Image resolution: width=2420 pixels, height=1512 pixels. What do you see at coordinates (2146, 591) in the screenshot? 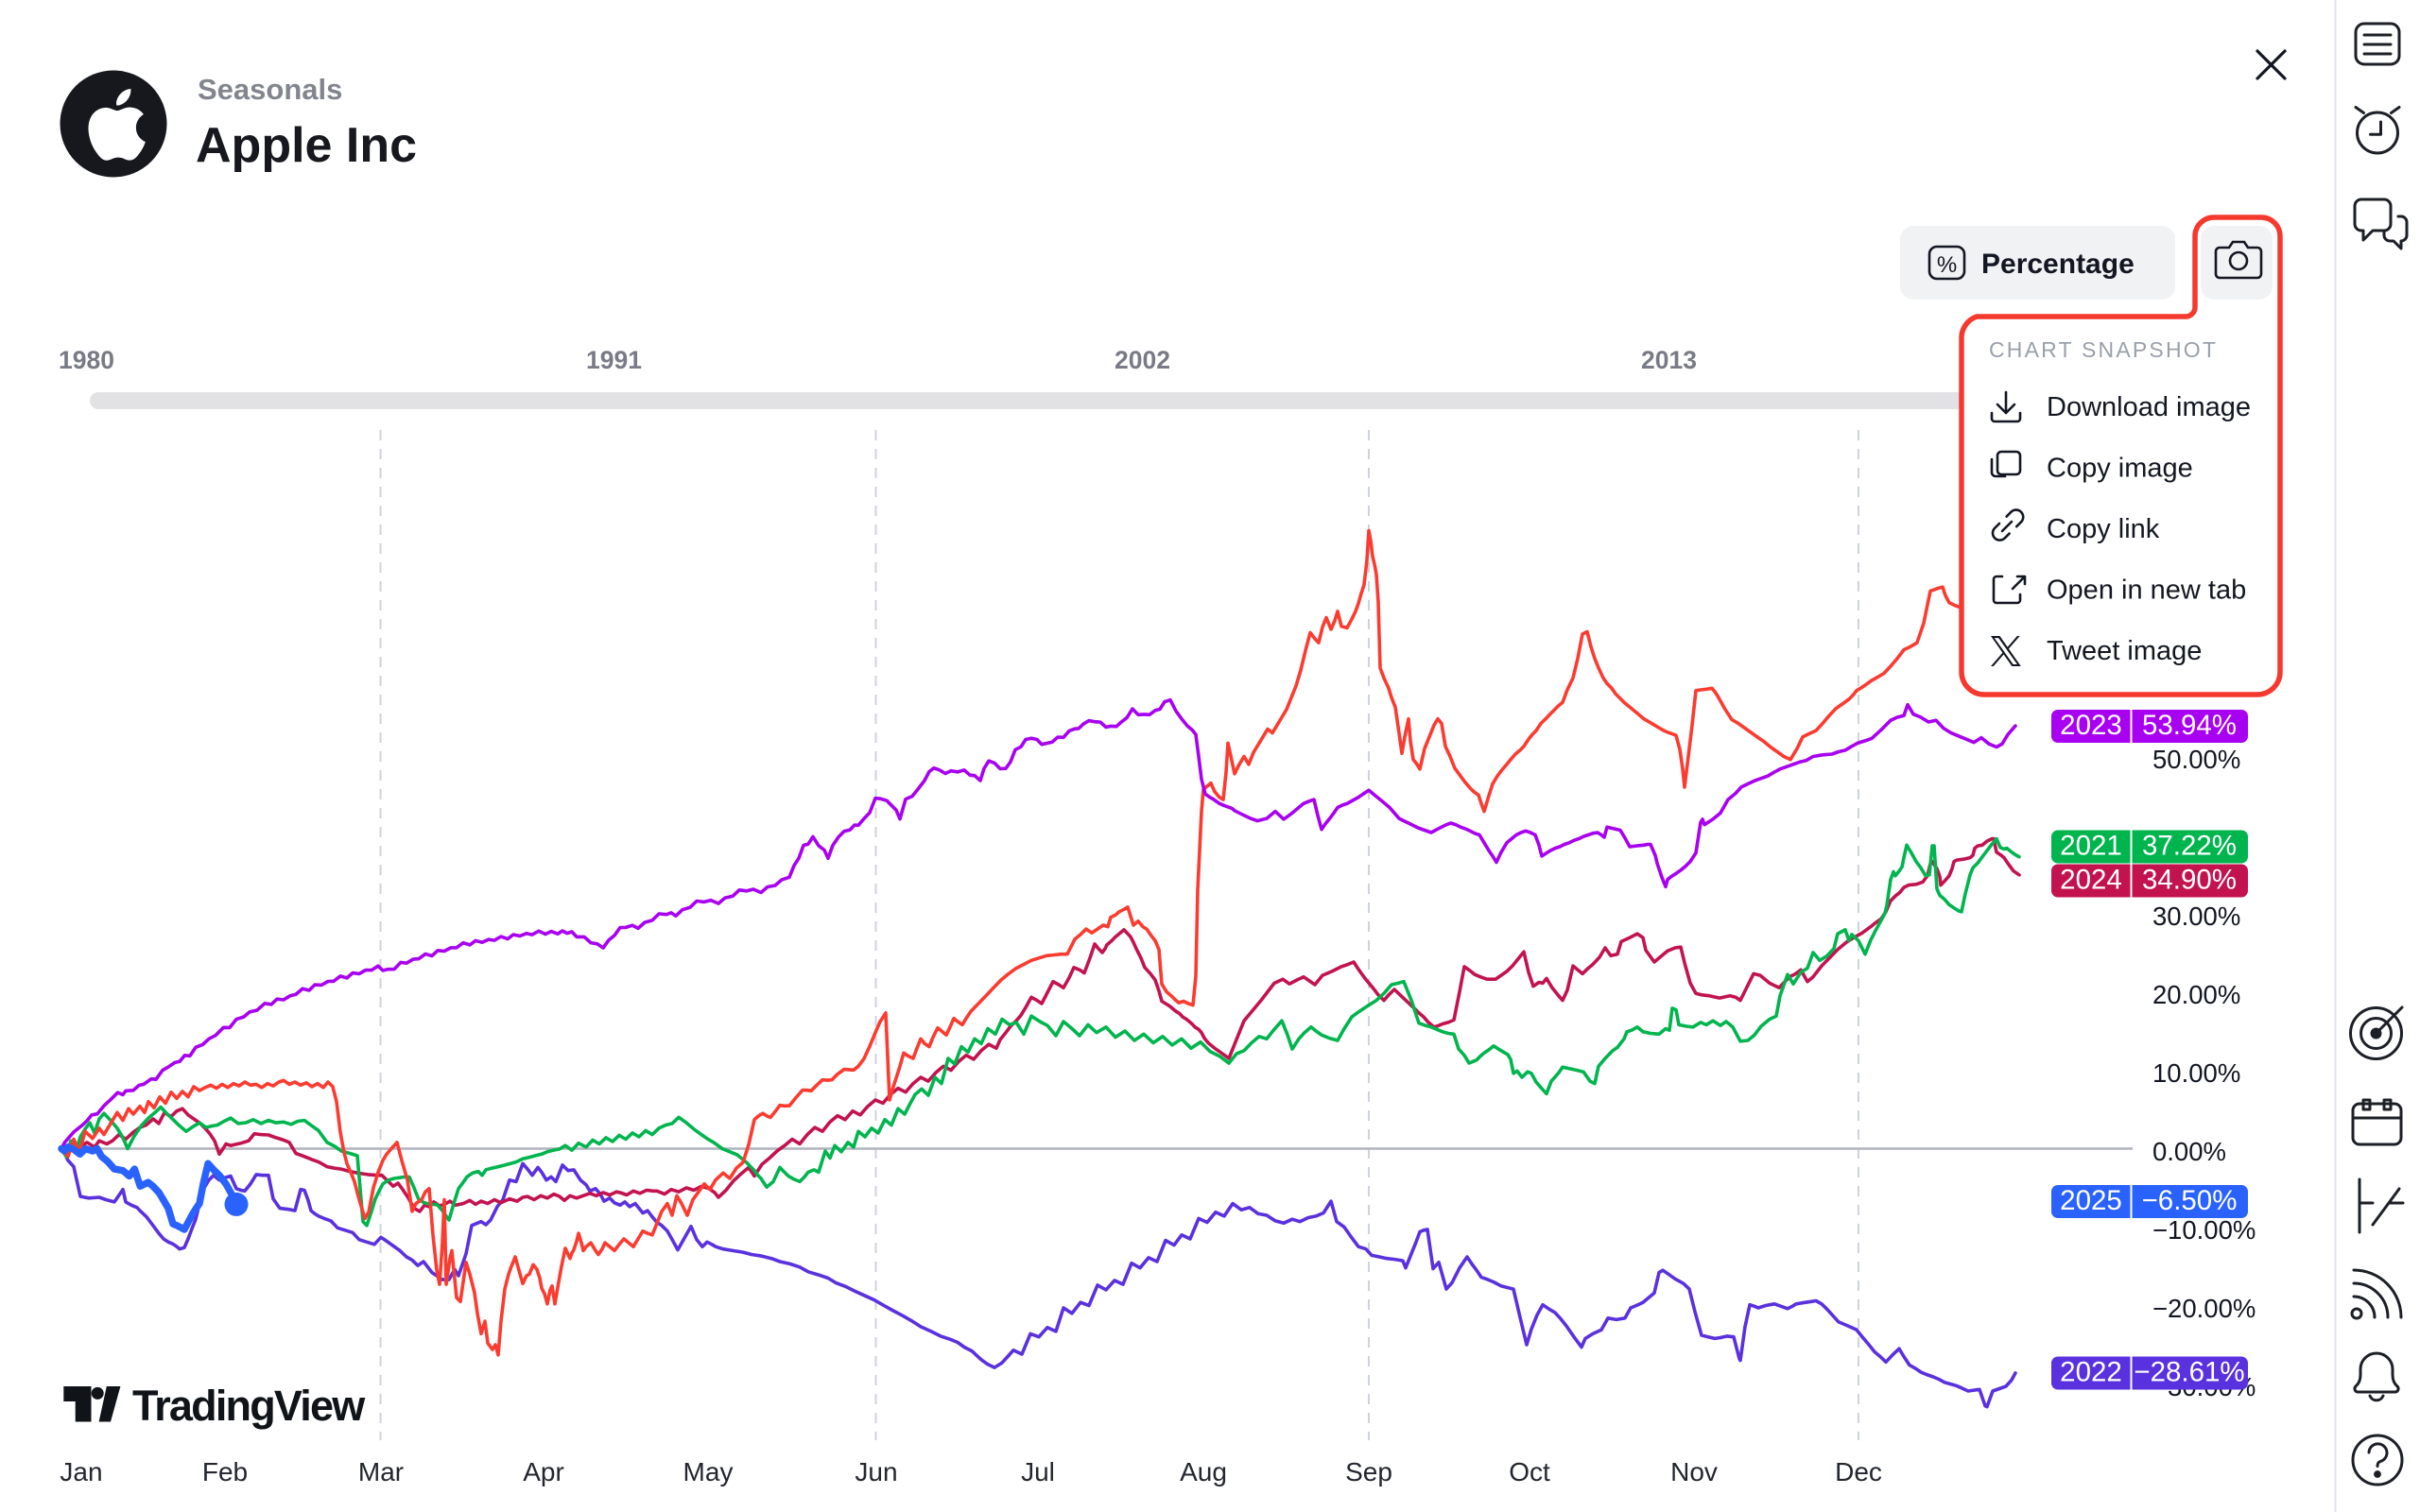
I see `svg-text: Open in new tab` at bounding box center [2146, 591].